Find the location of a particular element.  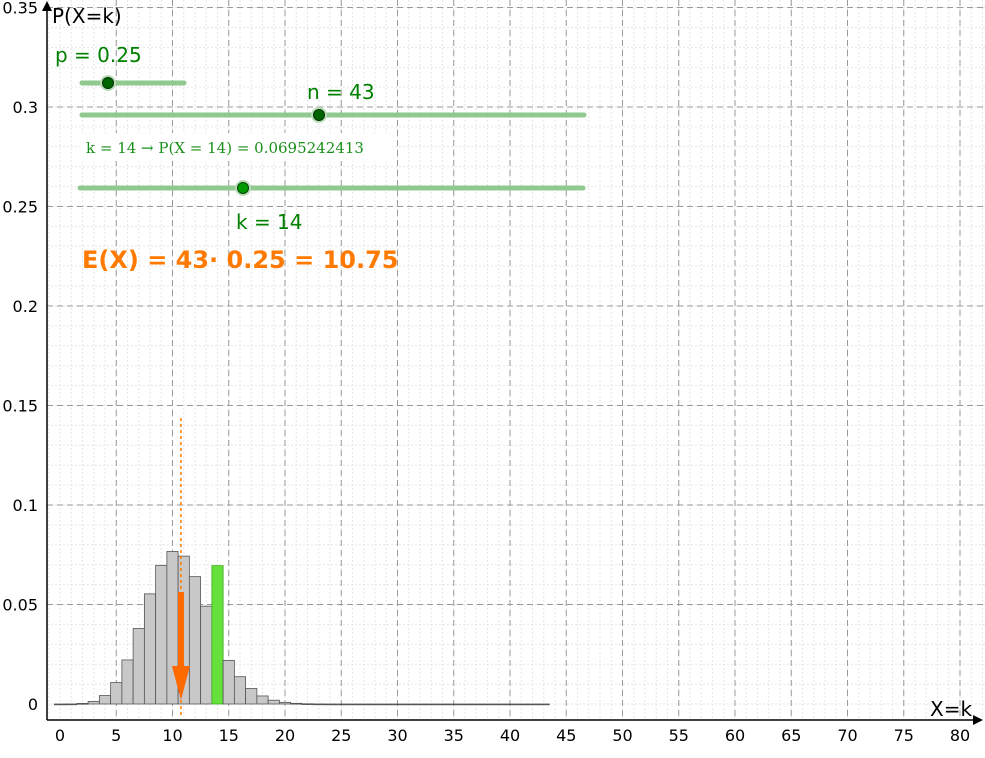

n-slider-handle-dot is located at coordinates (319, 115).